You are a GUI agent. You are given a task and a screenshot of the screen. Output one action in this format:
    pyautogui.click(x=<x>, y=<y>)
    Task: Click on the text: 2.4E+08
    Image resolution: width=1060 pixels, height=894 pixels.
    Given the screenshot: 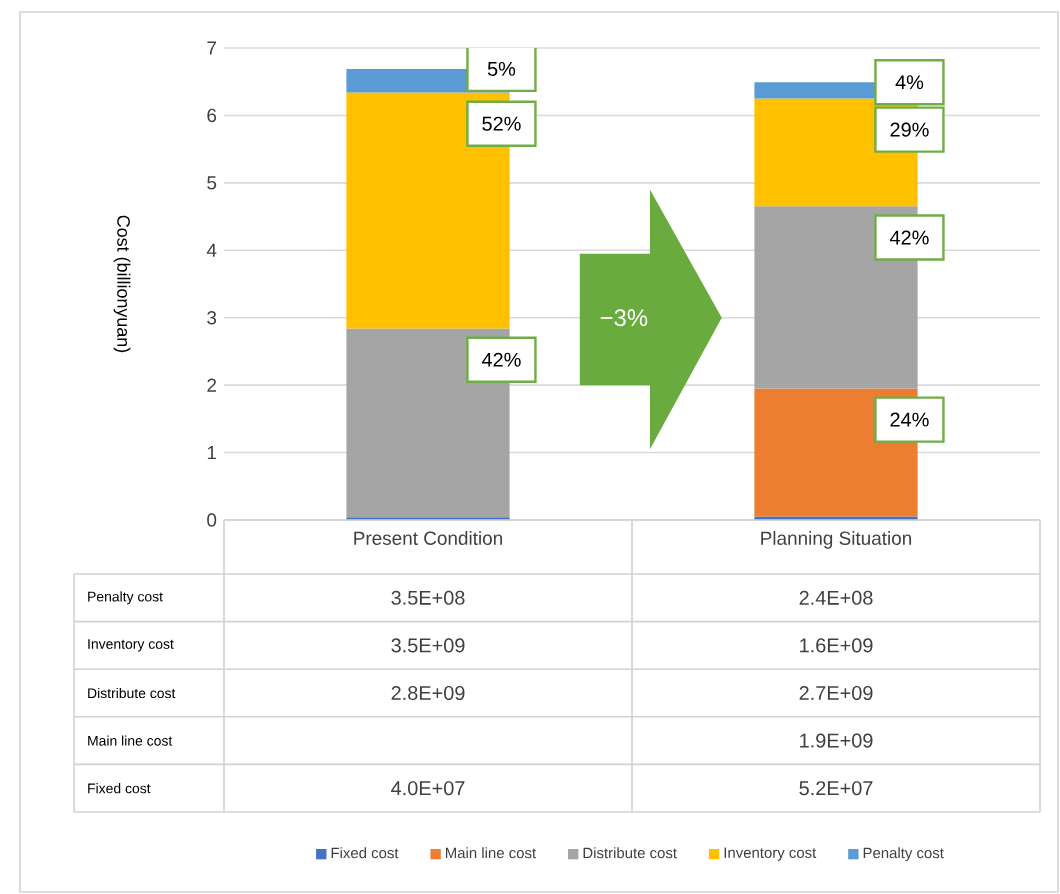 What is the action you would take?
    pyautogui.click(x=836, y=597)
    